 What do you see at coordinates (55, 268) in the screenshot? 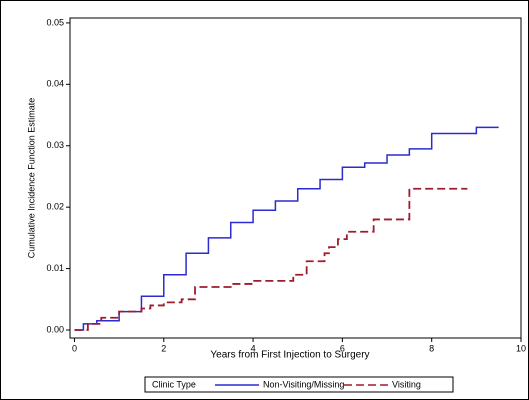
I see `y-tick-label: 0.01` at bounding box center [55, 268].